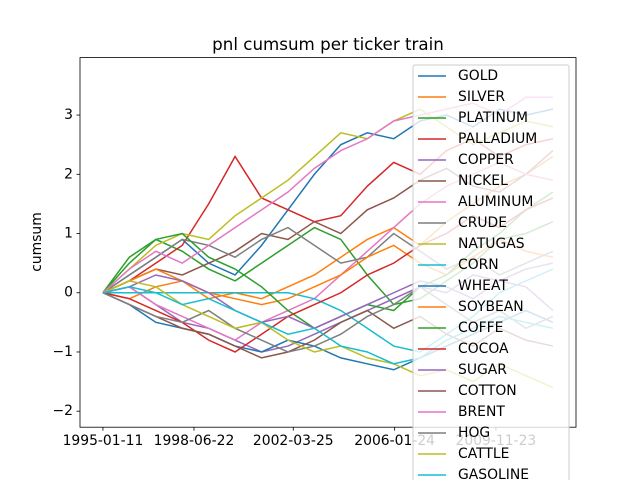 The image size is (640, 480). Describe the element at coordinates (482, 223) in the screenshot. I see `legend-label: CRUDE` at that location.